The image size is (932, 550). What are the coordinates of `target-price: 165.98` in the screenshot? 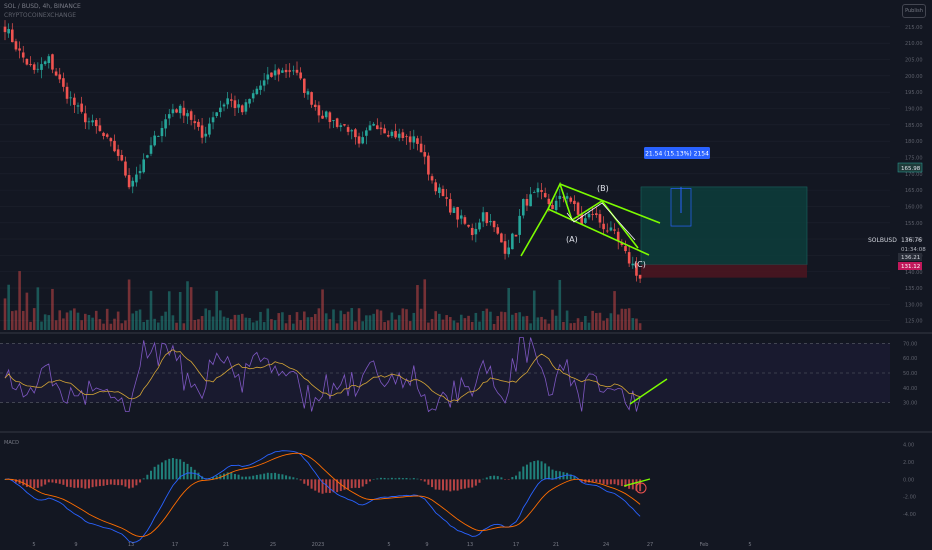 It's located at (911, 169).